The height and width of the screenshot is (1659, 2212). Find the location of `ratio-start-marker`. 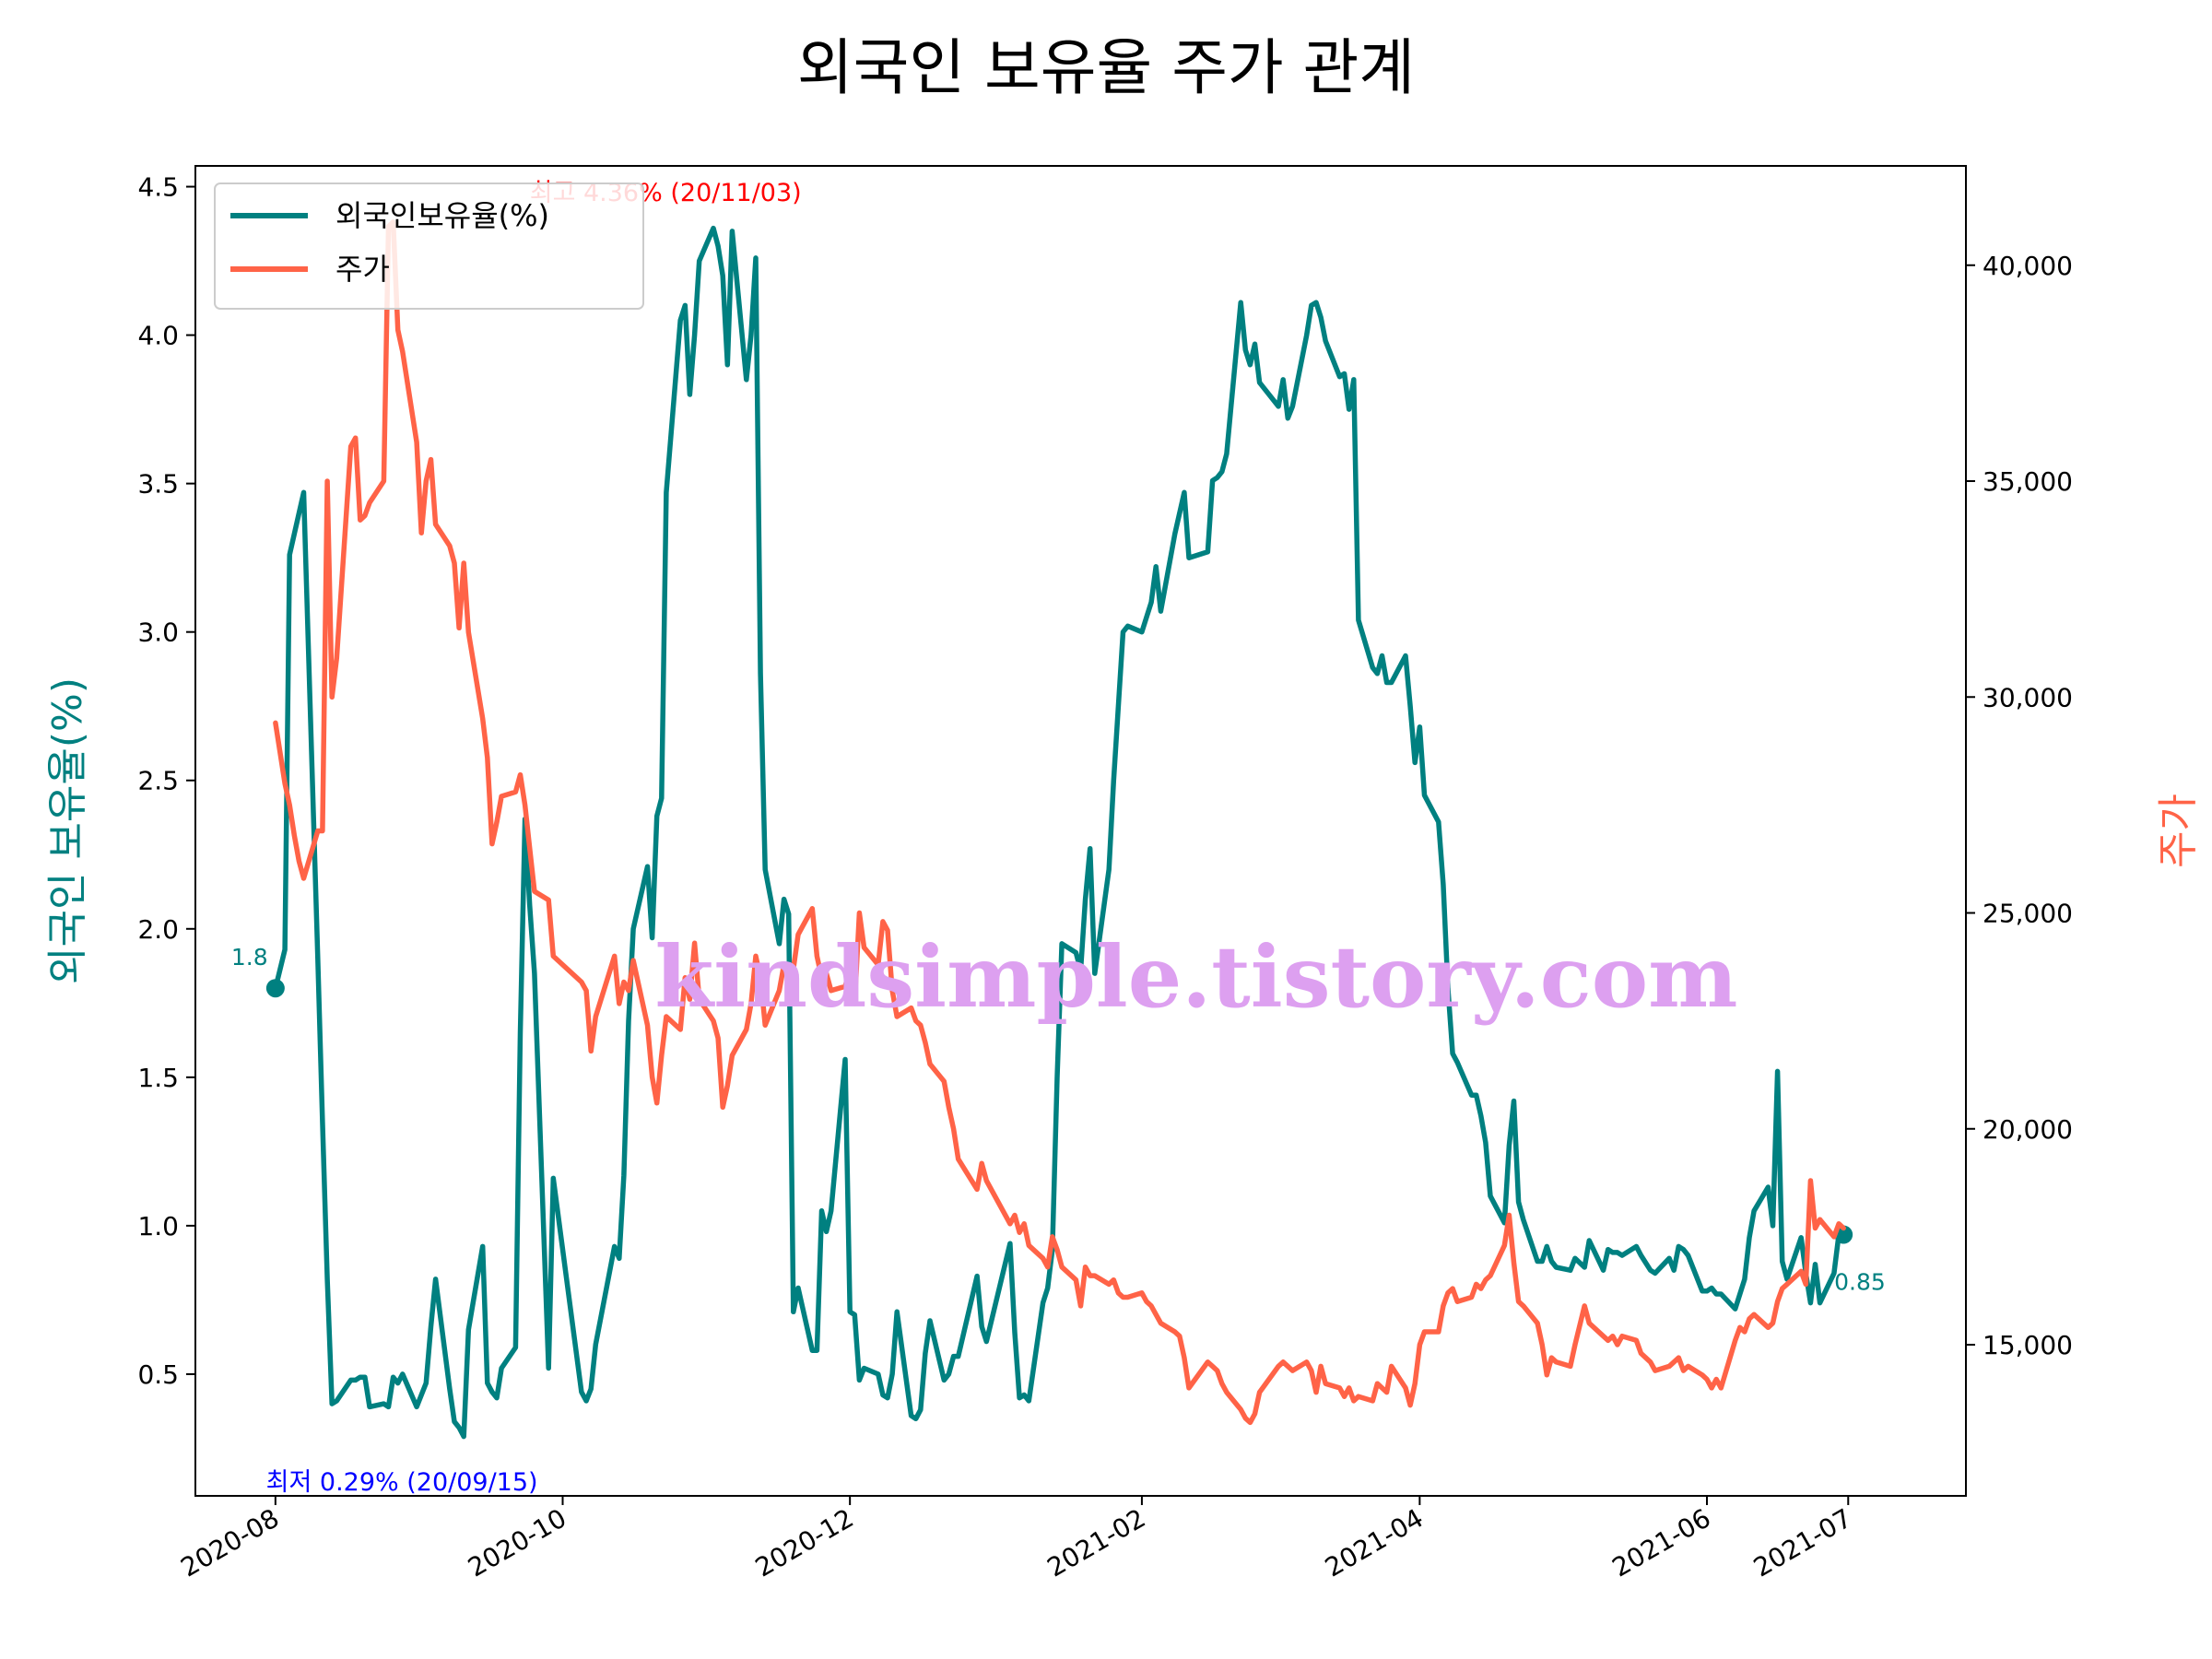

ratio-start-marker is located at coordinates (275, 988).